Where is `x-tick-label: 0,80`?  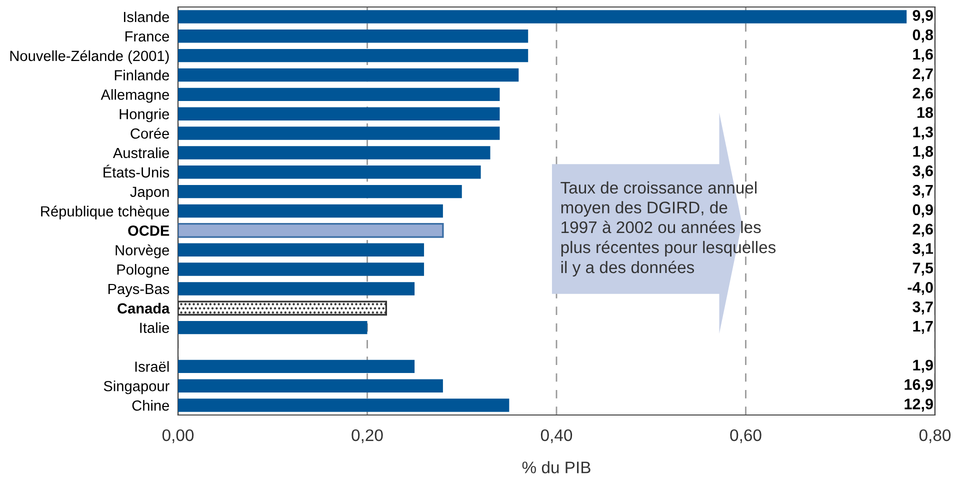
x-tick-label: 0,80 is located at coordinates (935, 436).